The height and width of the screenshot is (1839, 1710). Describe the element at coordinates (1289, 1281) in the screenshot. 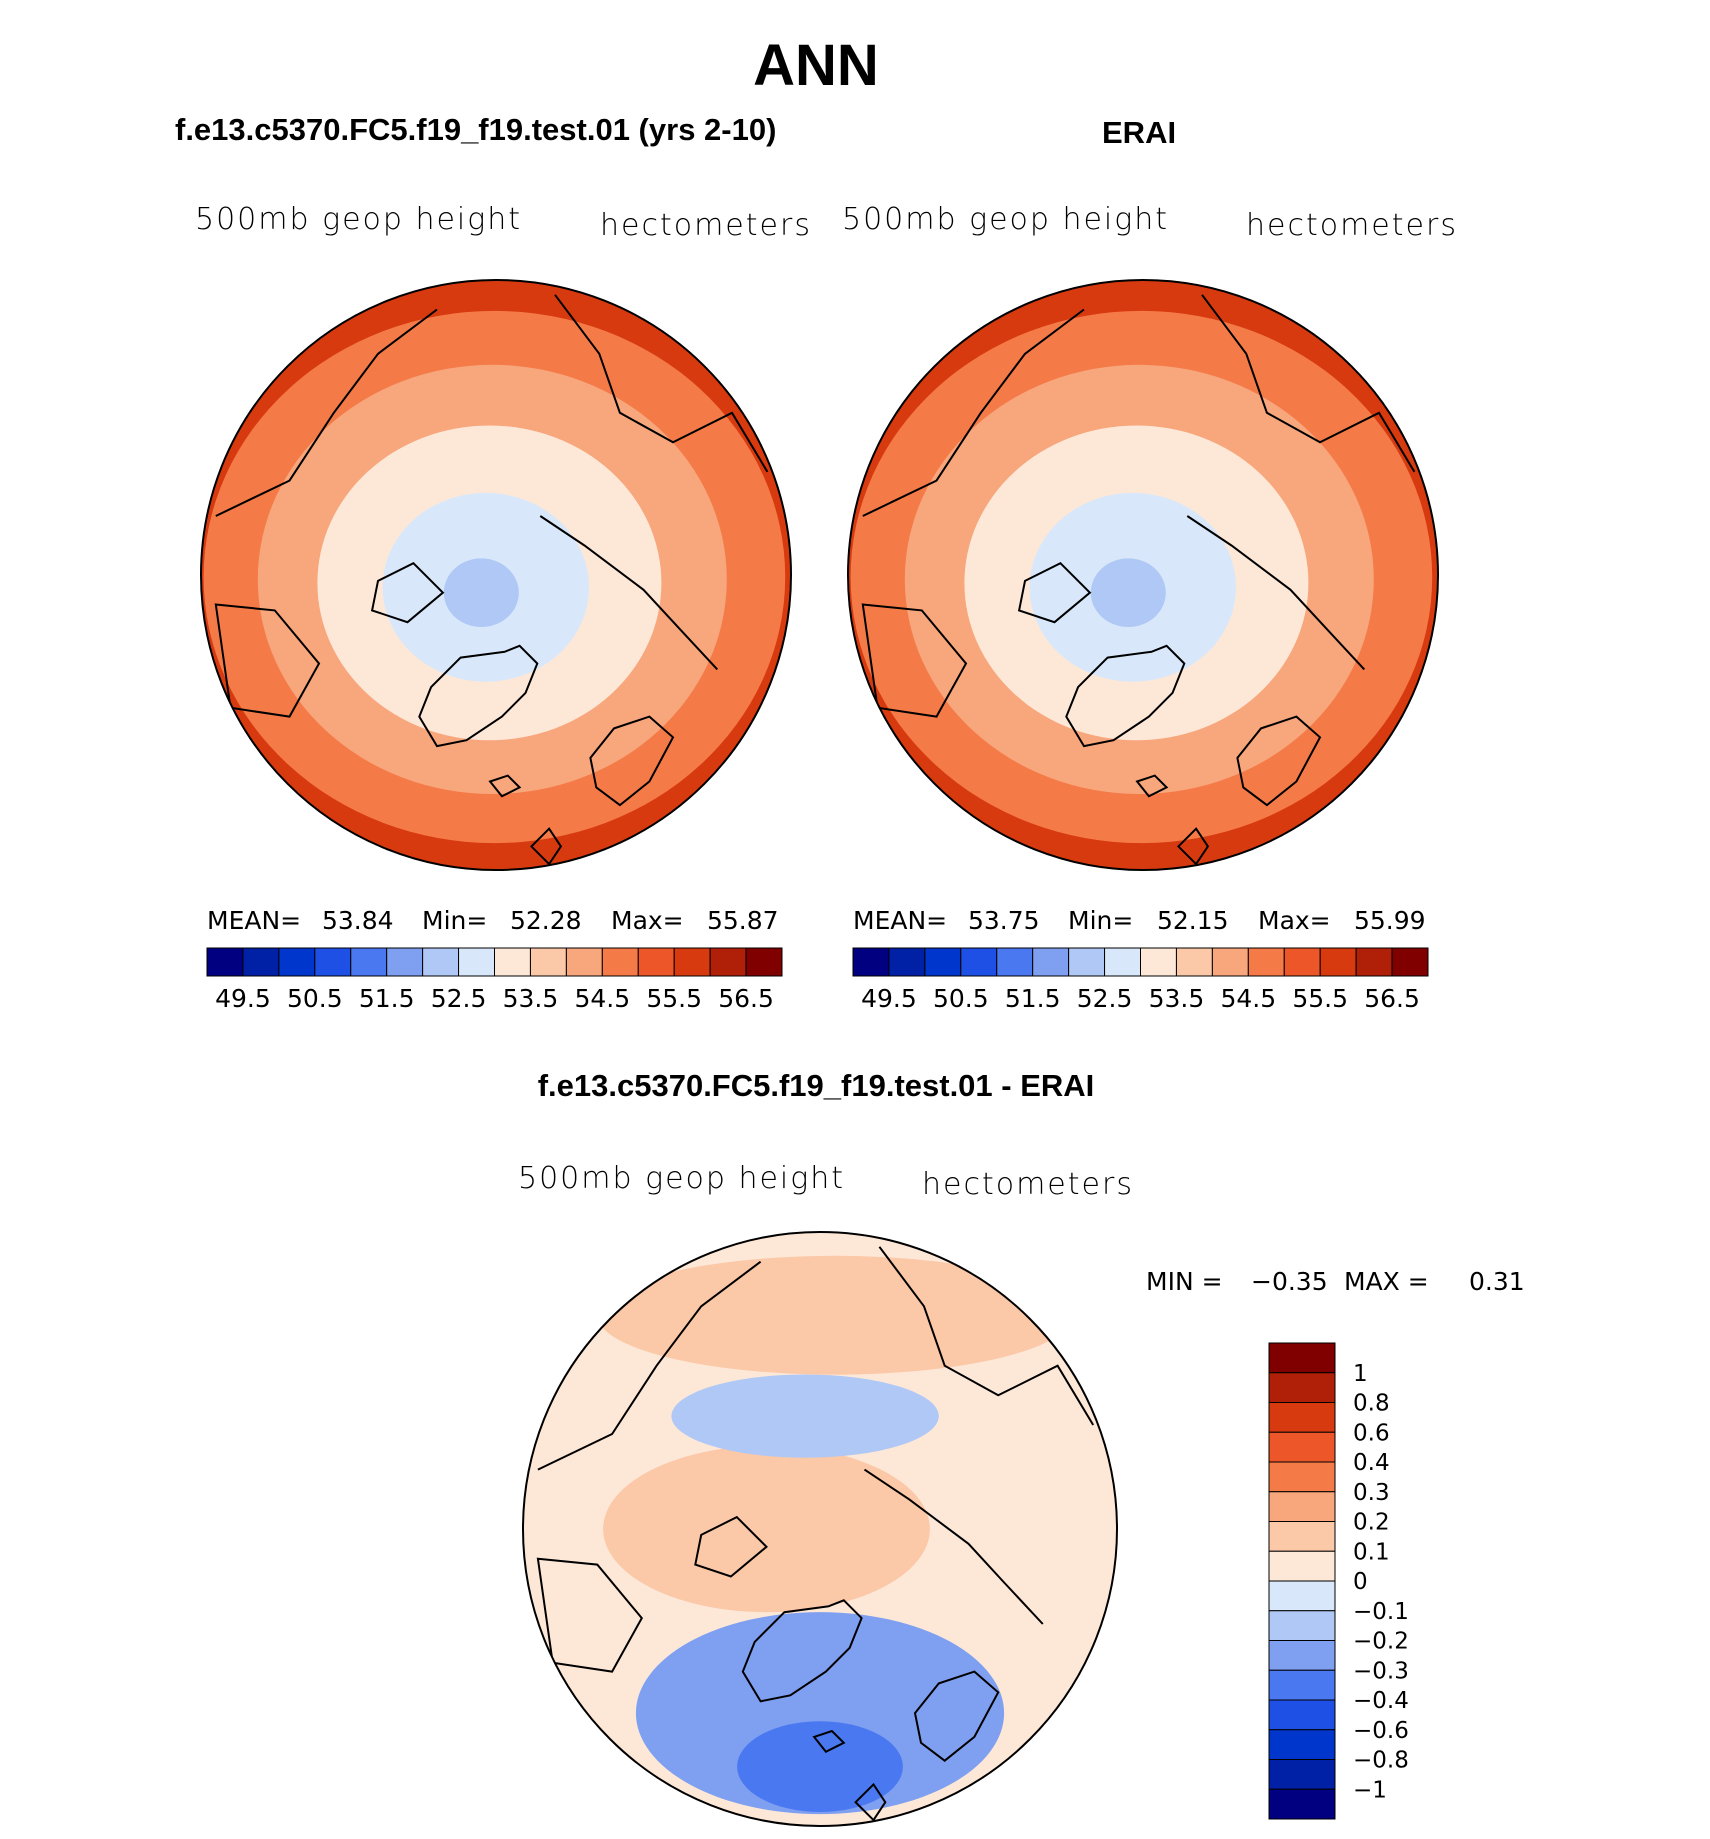

I see `min-value-diff: −0.35` at that location.